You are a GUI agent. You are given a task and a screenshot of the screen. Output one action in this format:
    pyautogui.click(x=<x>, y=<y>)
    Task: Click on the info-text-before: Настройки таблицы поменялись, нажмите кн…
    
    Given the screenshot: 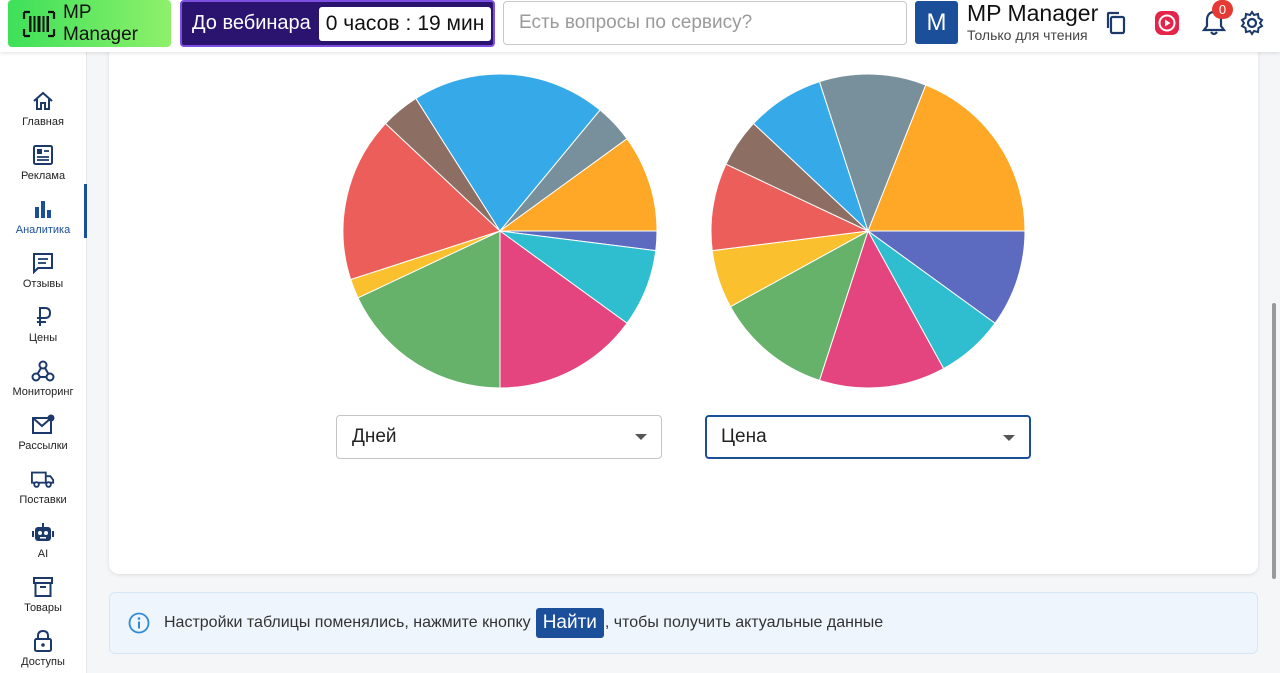 What is the action you would take?
    pyautogui.click(x=347, y=622)
    